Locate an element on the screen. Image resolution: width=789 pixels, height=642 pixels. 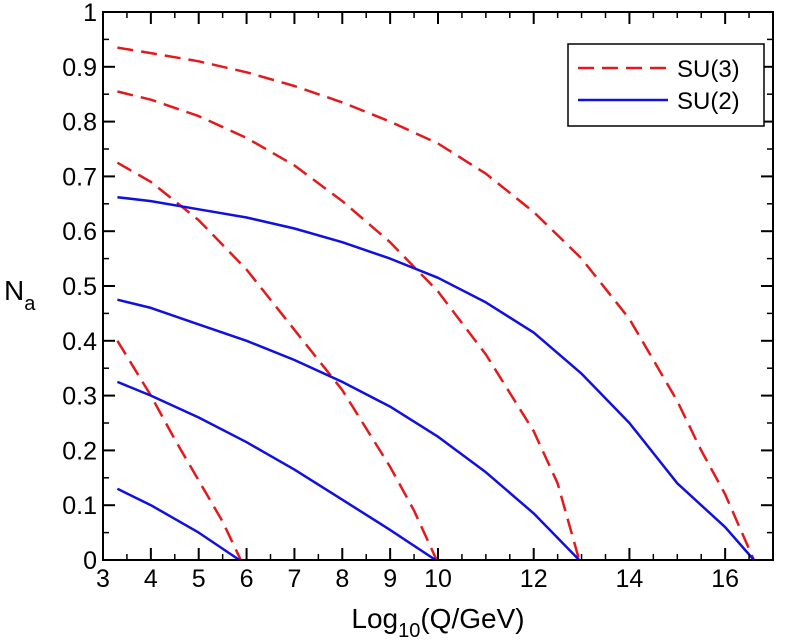
y-tick-label: 0.4 is located at coordinates (79, 342).